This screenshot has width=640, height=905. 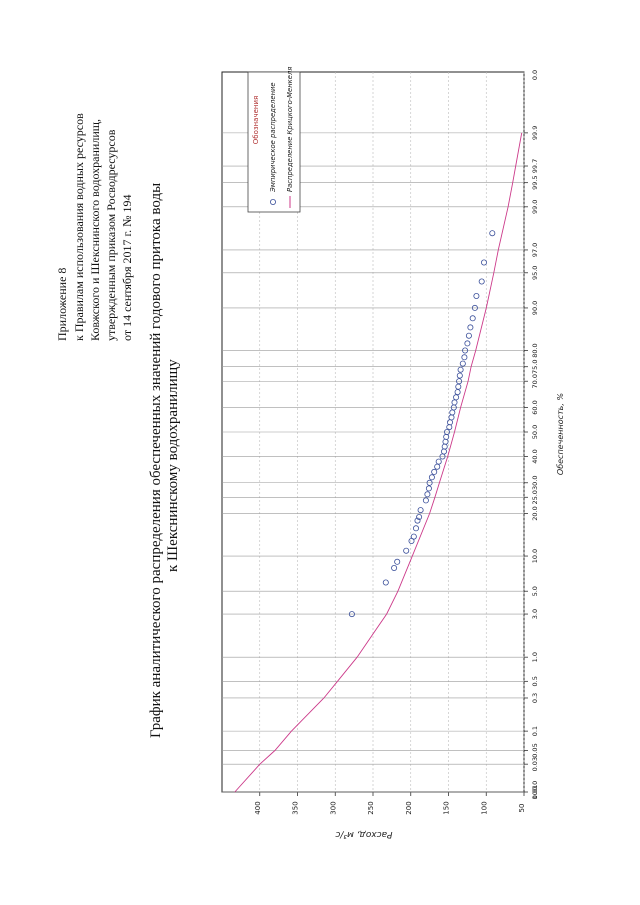 What do you see at coordinates (535, 273) in the screenshot?
I see `tick-label-probability: 95.0` at bounding box center [535, 273].